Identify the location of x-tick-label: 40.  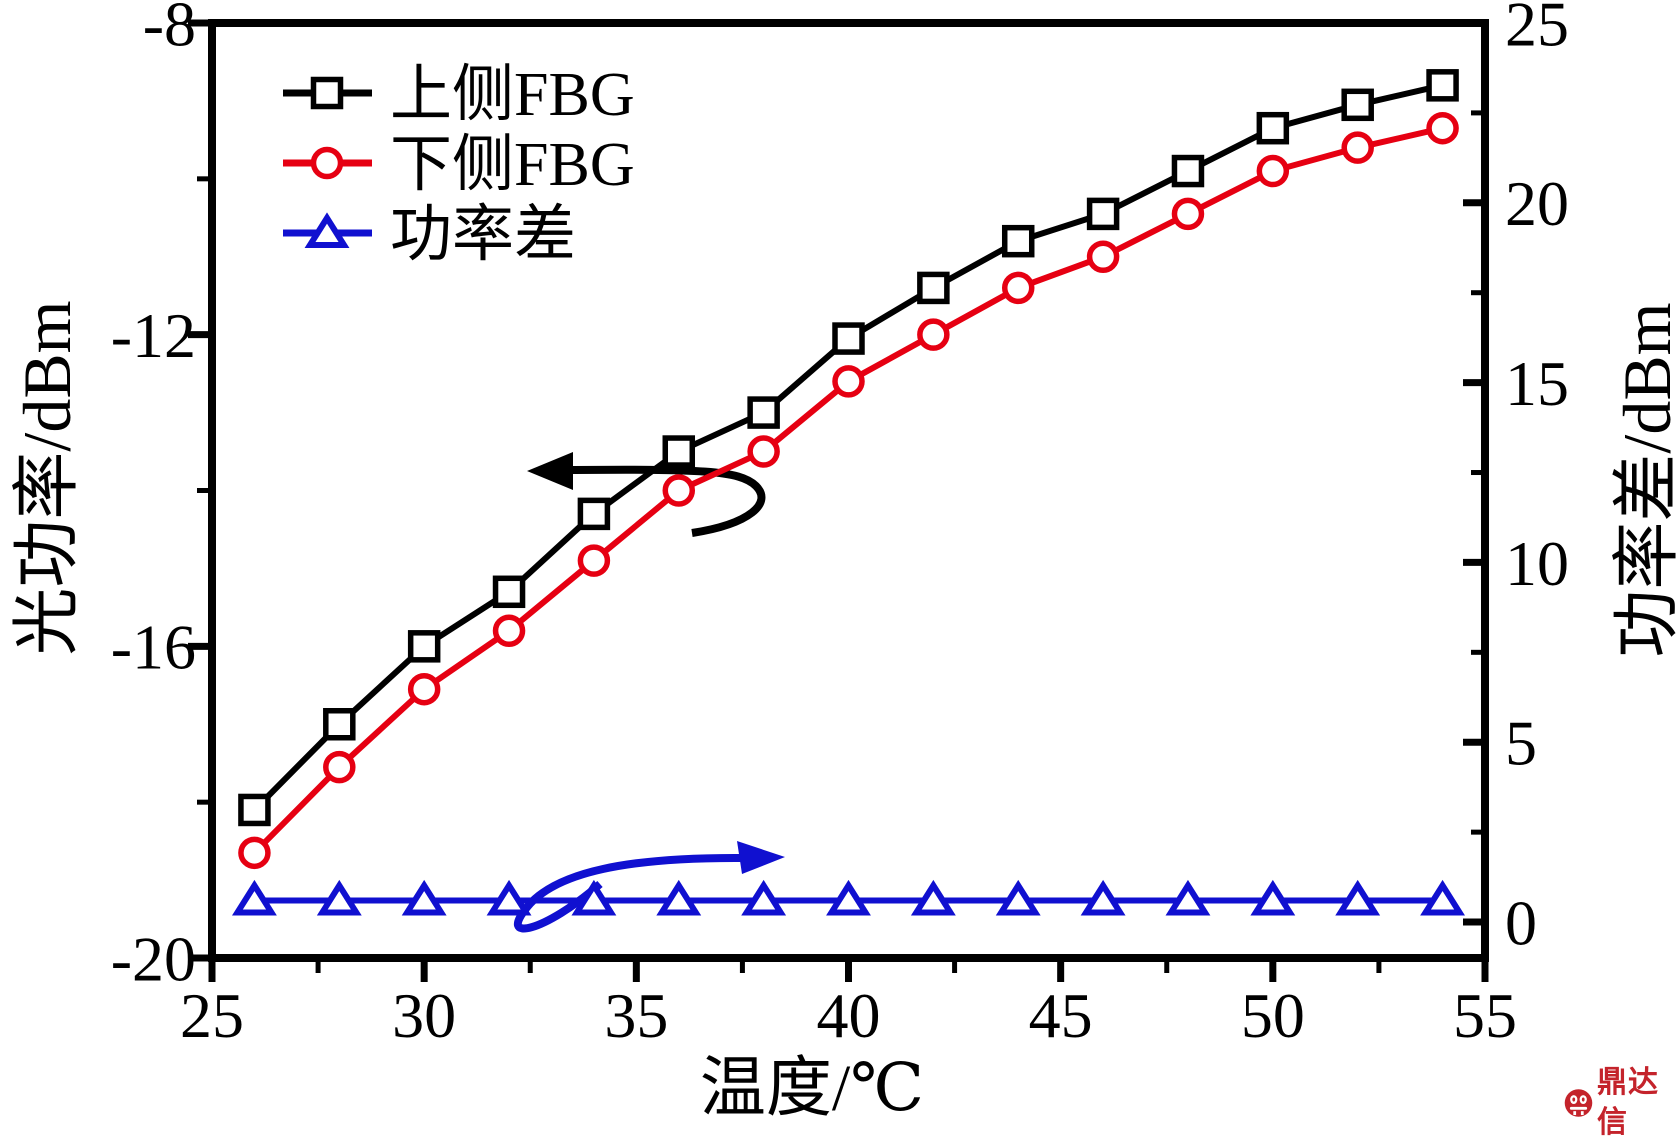
(849, 1015).